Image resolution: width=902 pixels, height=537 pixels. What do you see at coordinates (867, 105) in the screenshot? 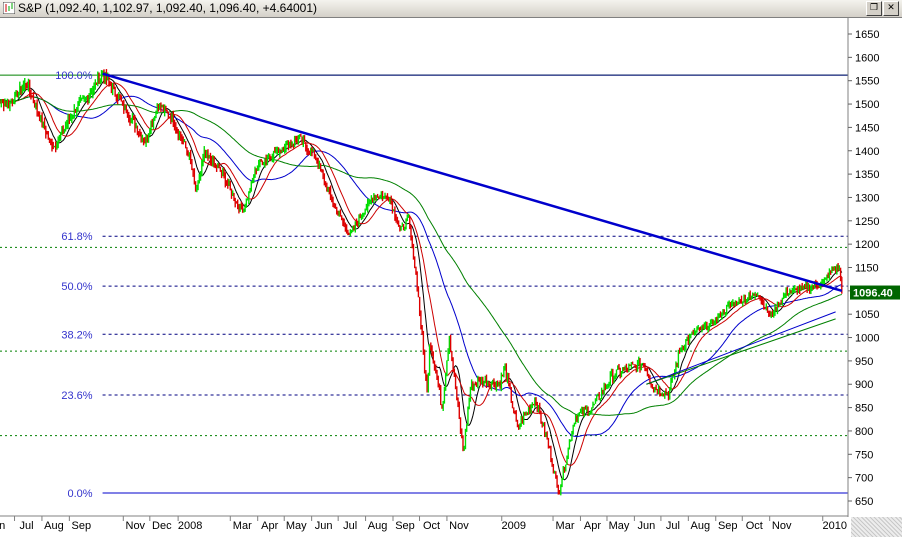
I see `price-tick-label: 1500` at bounding box center [867, 105].